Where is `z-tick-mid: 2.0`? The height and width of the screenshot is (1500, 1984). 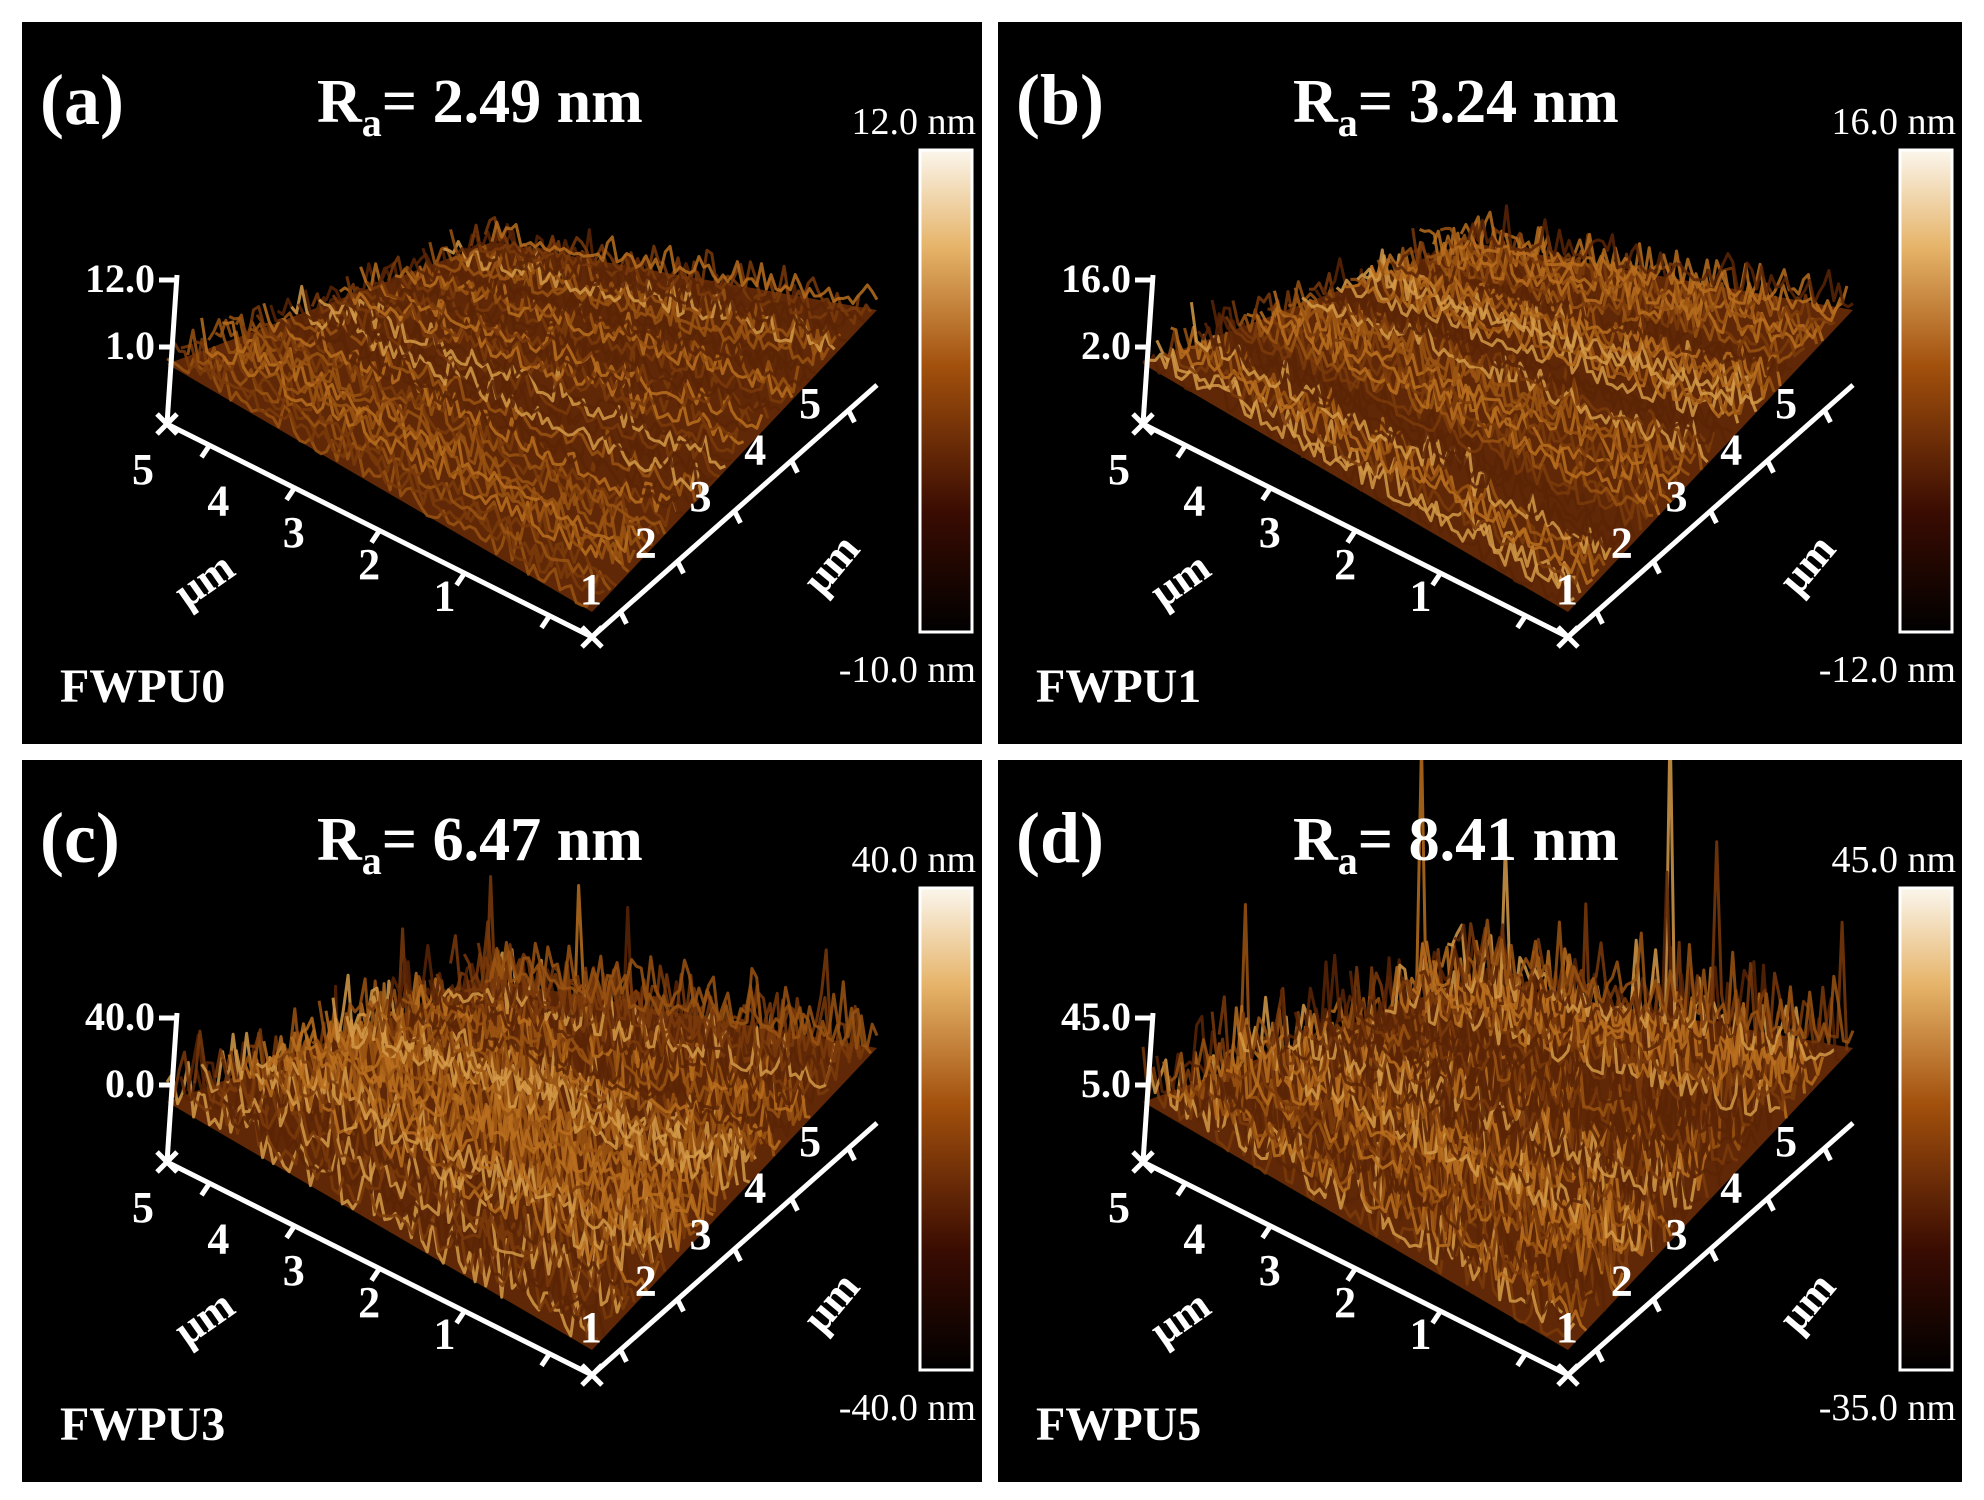
z-tick-mid: 2.0 is located at coordinates (1106, 345).